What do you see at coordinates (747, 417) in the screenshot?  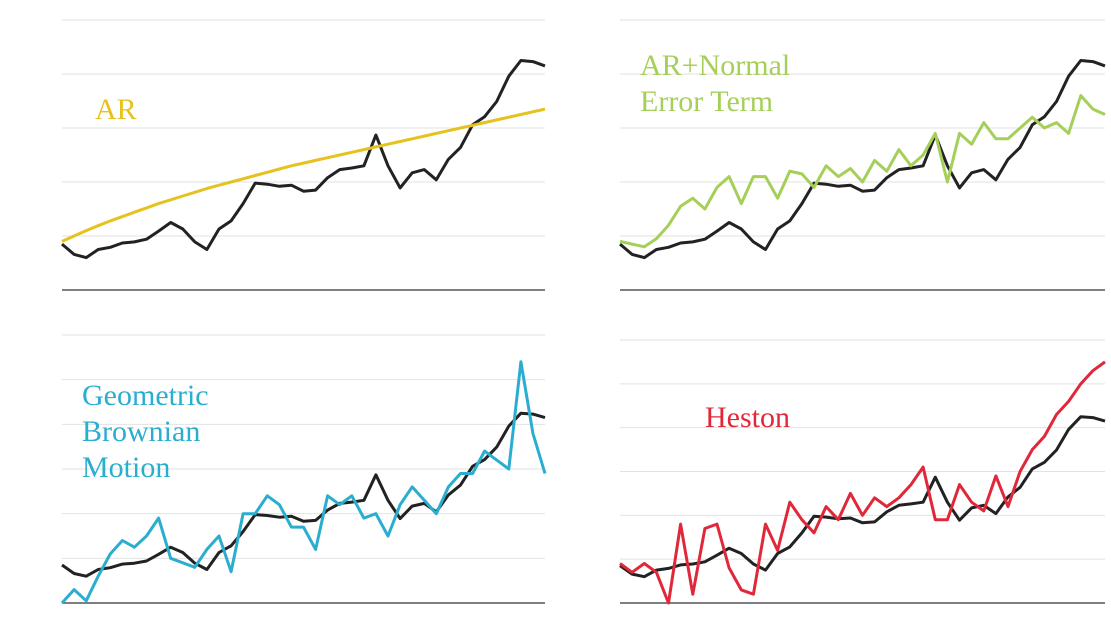 I see `series-label: Heston` at bounding box center [747, 417].